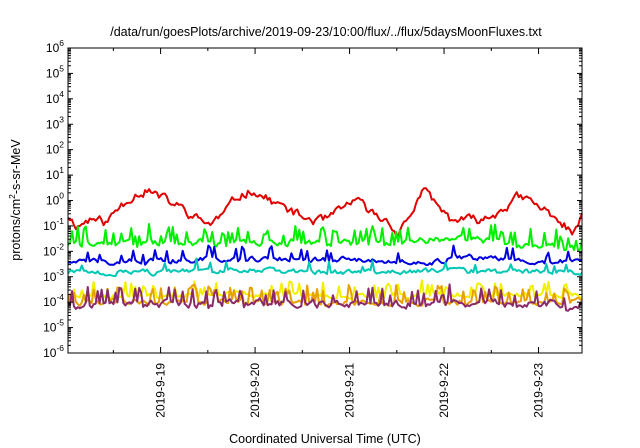  I want to click on y-axis-label-sup: 2, so click(12, 196).